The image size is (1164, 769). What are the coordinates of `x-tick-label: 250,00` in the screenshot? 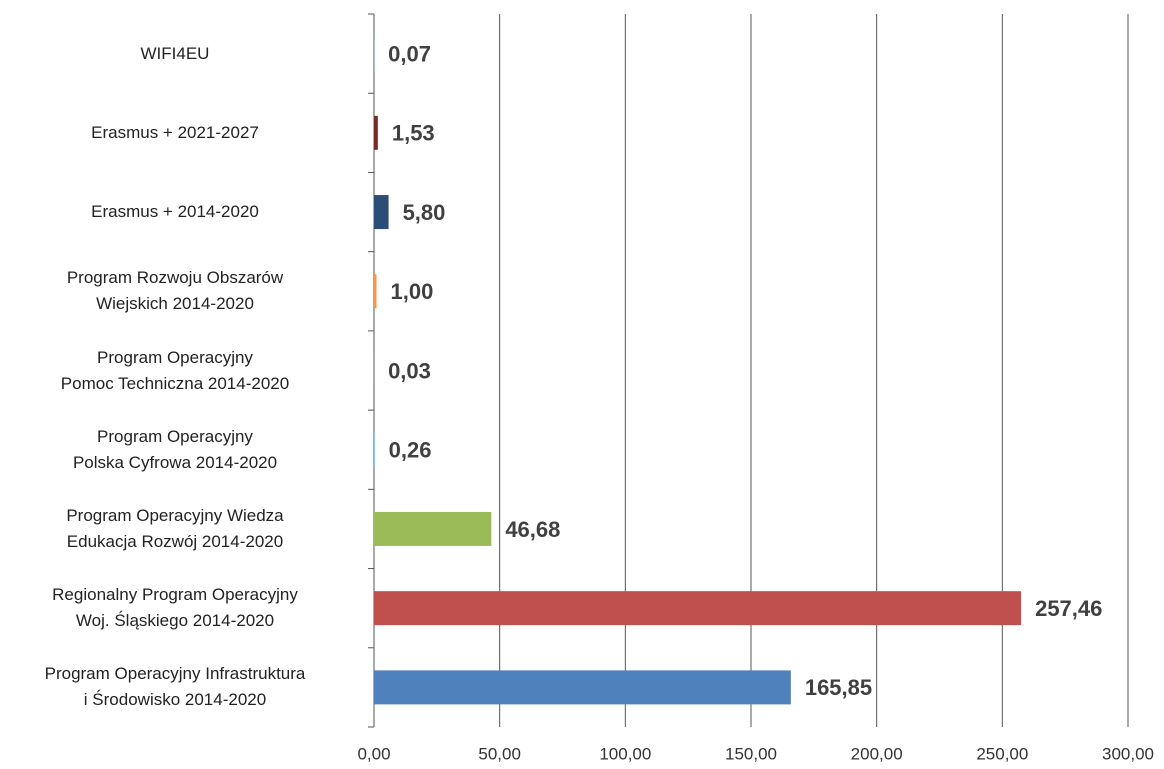 It's located at (1002, 753).